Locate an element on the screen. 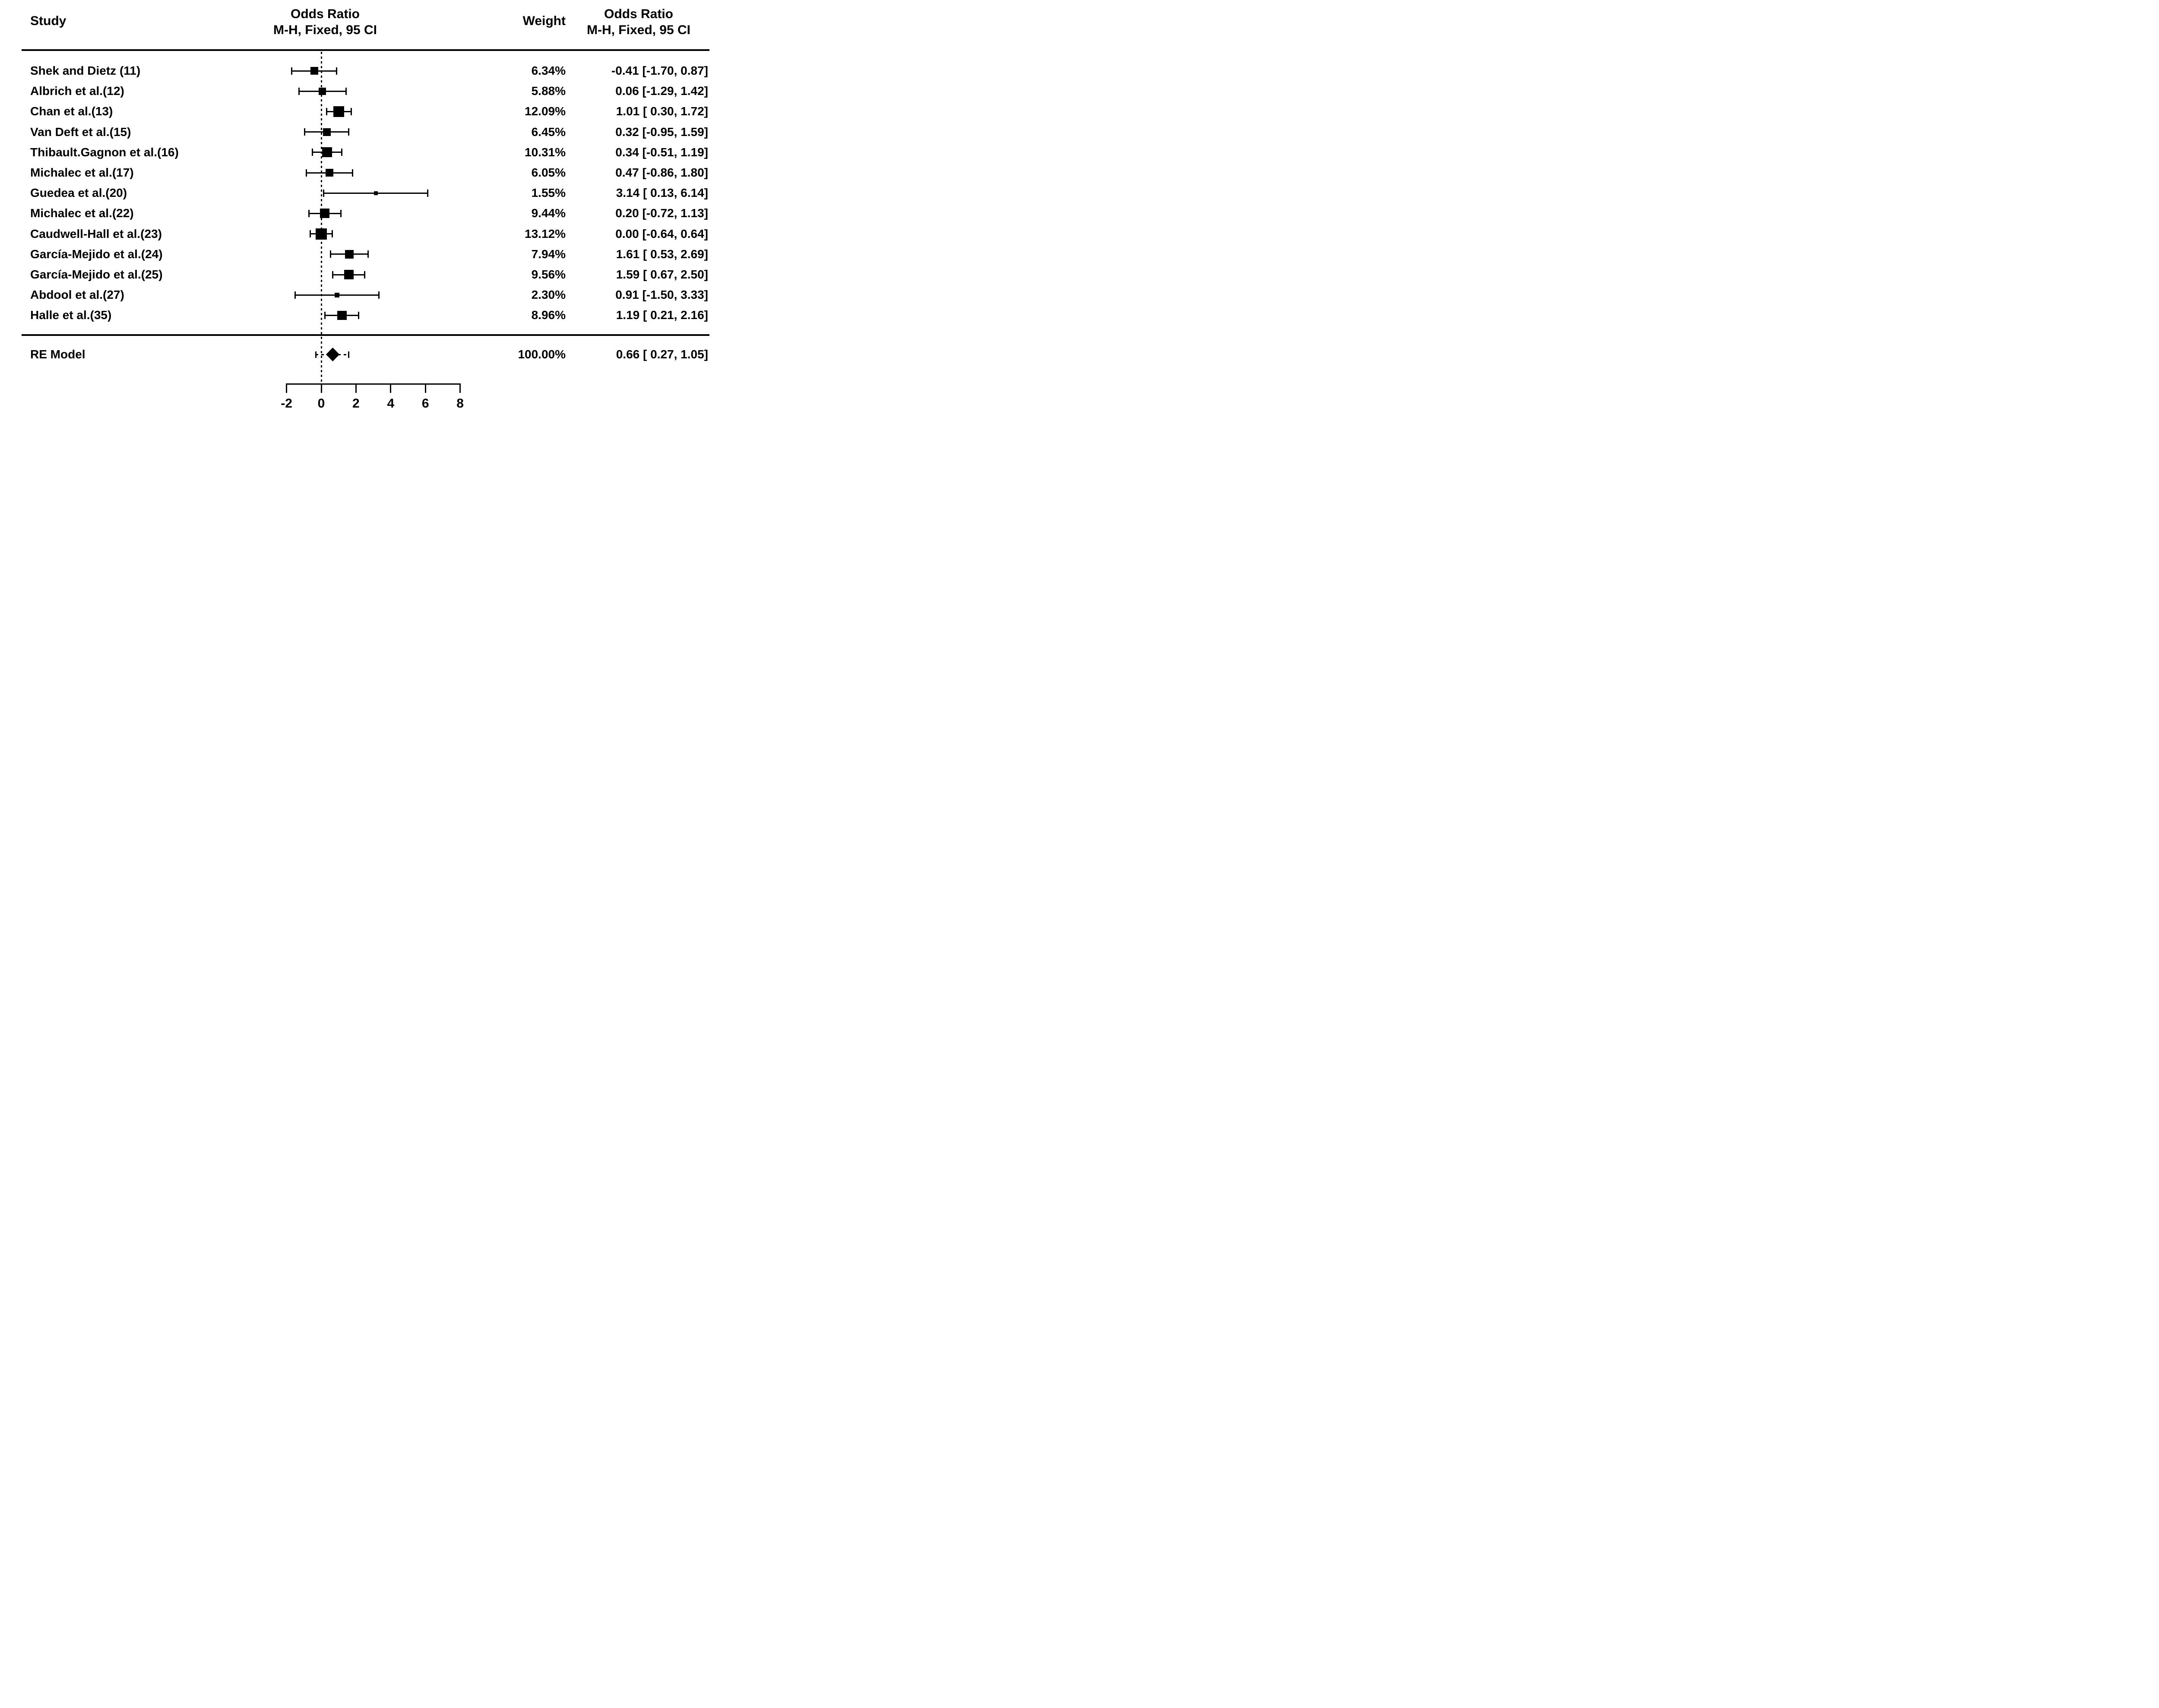 The width and height of the screenshot is (2159, 1708). ci-value: 0.91 [-1.50, 3.33] is located at coordinates (661, 295).